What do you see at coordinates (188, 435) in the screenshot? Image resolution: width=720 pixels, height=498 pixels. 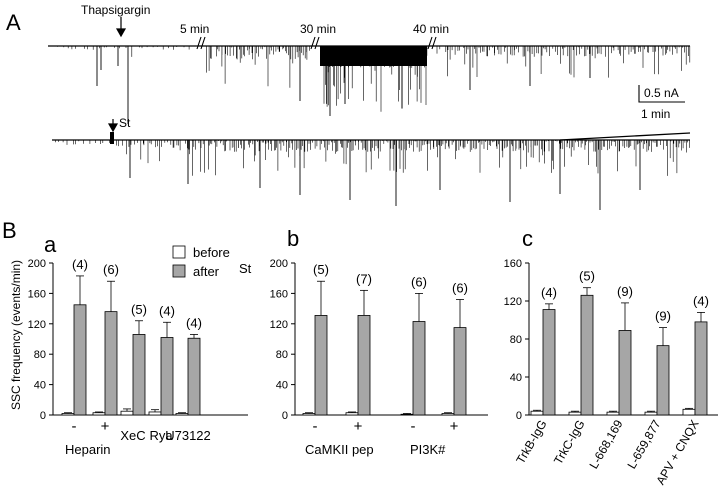 I see `group-label-a-4: U73122` at bounding box center [188, 435].